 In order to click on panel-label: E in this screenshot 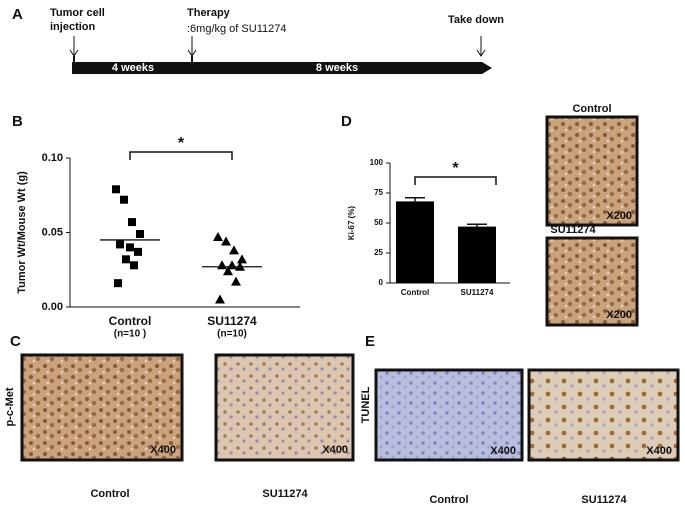, I will do `click(370, 341)`.